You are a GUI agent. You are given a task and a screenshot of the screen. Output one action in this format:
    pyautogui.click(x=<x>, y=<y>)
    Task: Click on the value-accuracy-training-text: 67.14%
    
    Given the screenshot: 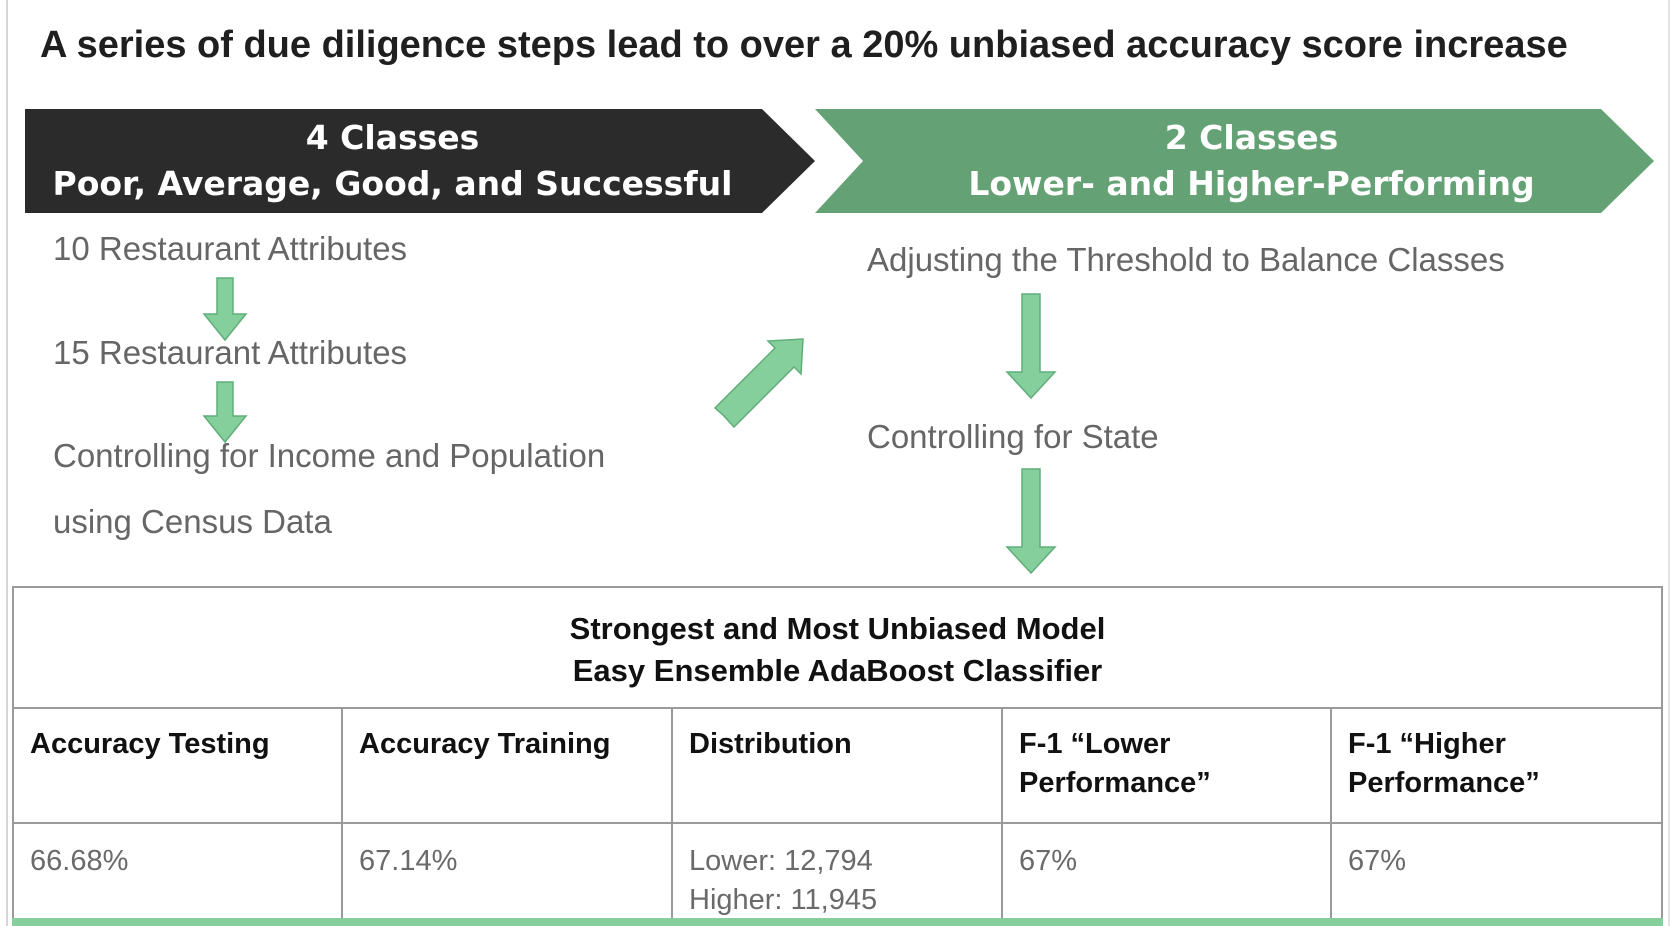 What is the action you would take?
    pyautogui.click(x=408, y=861)
    